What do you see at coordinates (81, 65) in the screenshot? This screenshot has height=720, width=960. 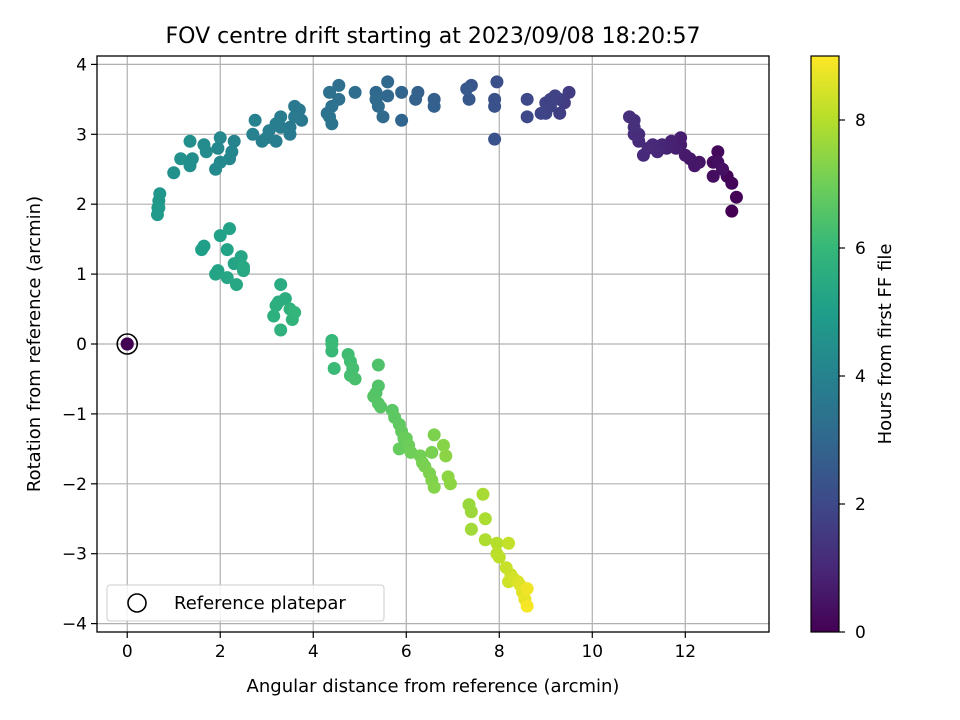 I see `y-tick-label: 4` at bounding box center [81, 65].